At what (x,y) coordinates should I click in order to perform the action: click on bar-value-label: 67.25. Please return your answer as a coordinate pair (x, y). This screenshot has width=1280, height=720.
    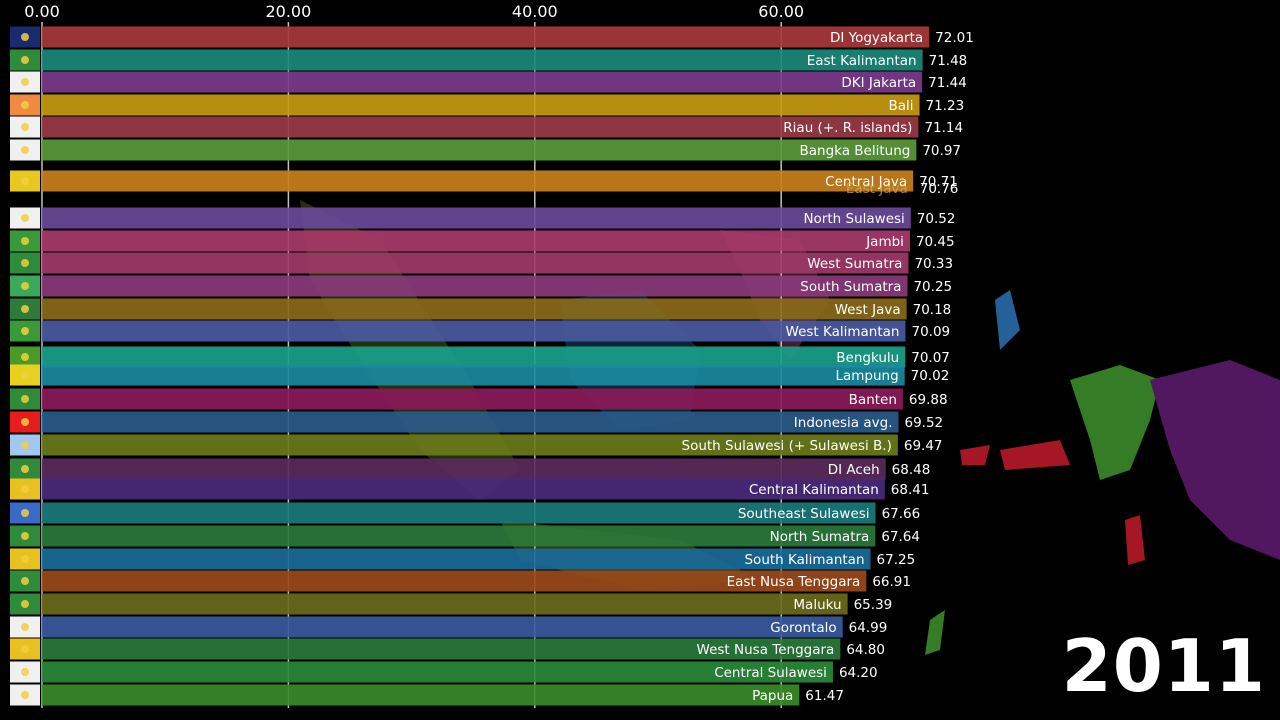
    Looking at the image, I should click on (896, 560).